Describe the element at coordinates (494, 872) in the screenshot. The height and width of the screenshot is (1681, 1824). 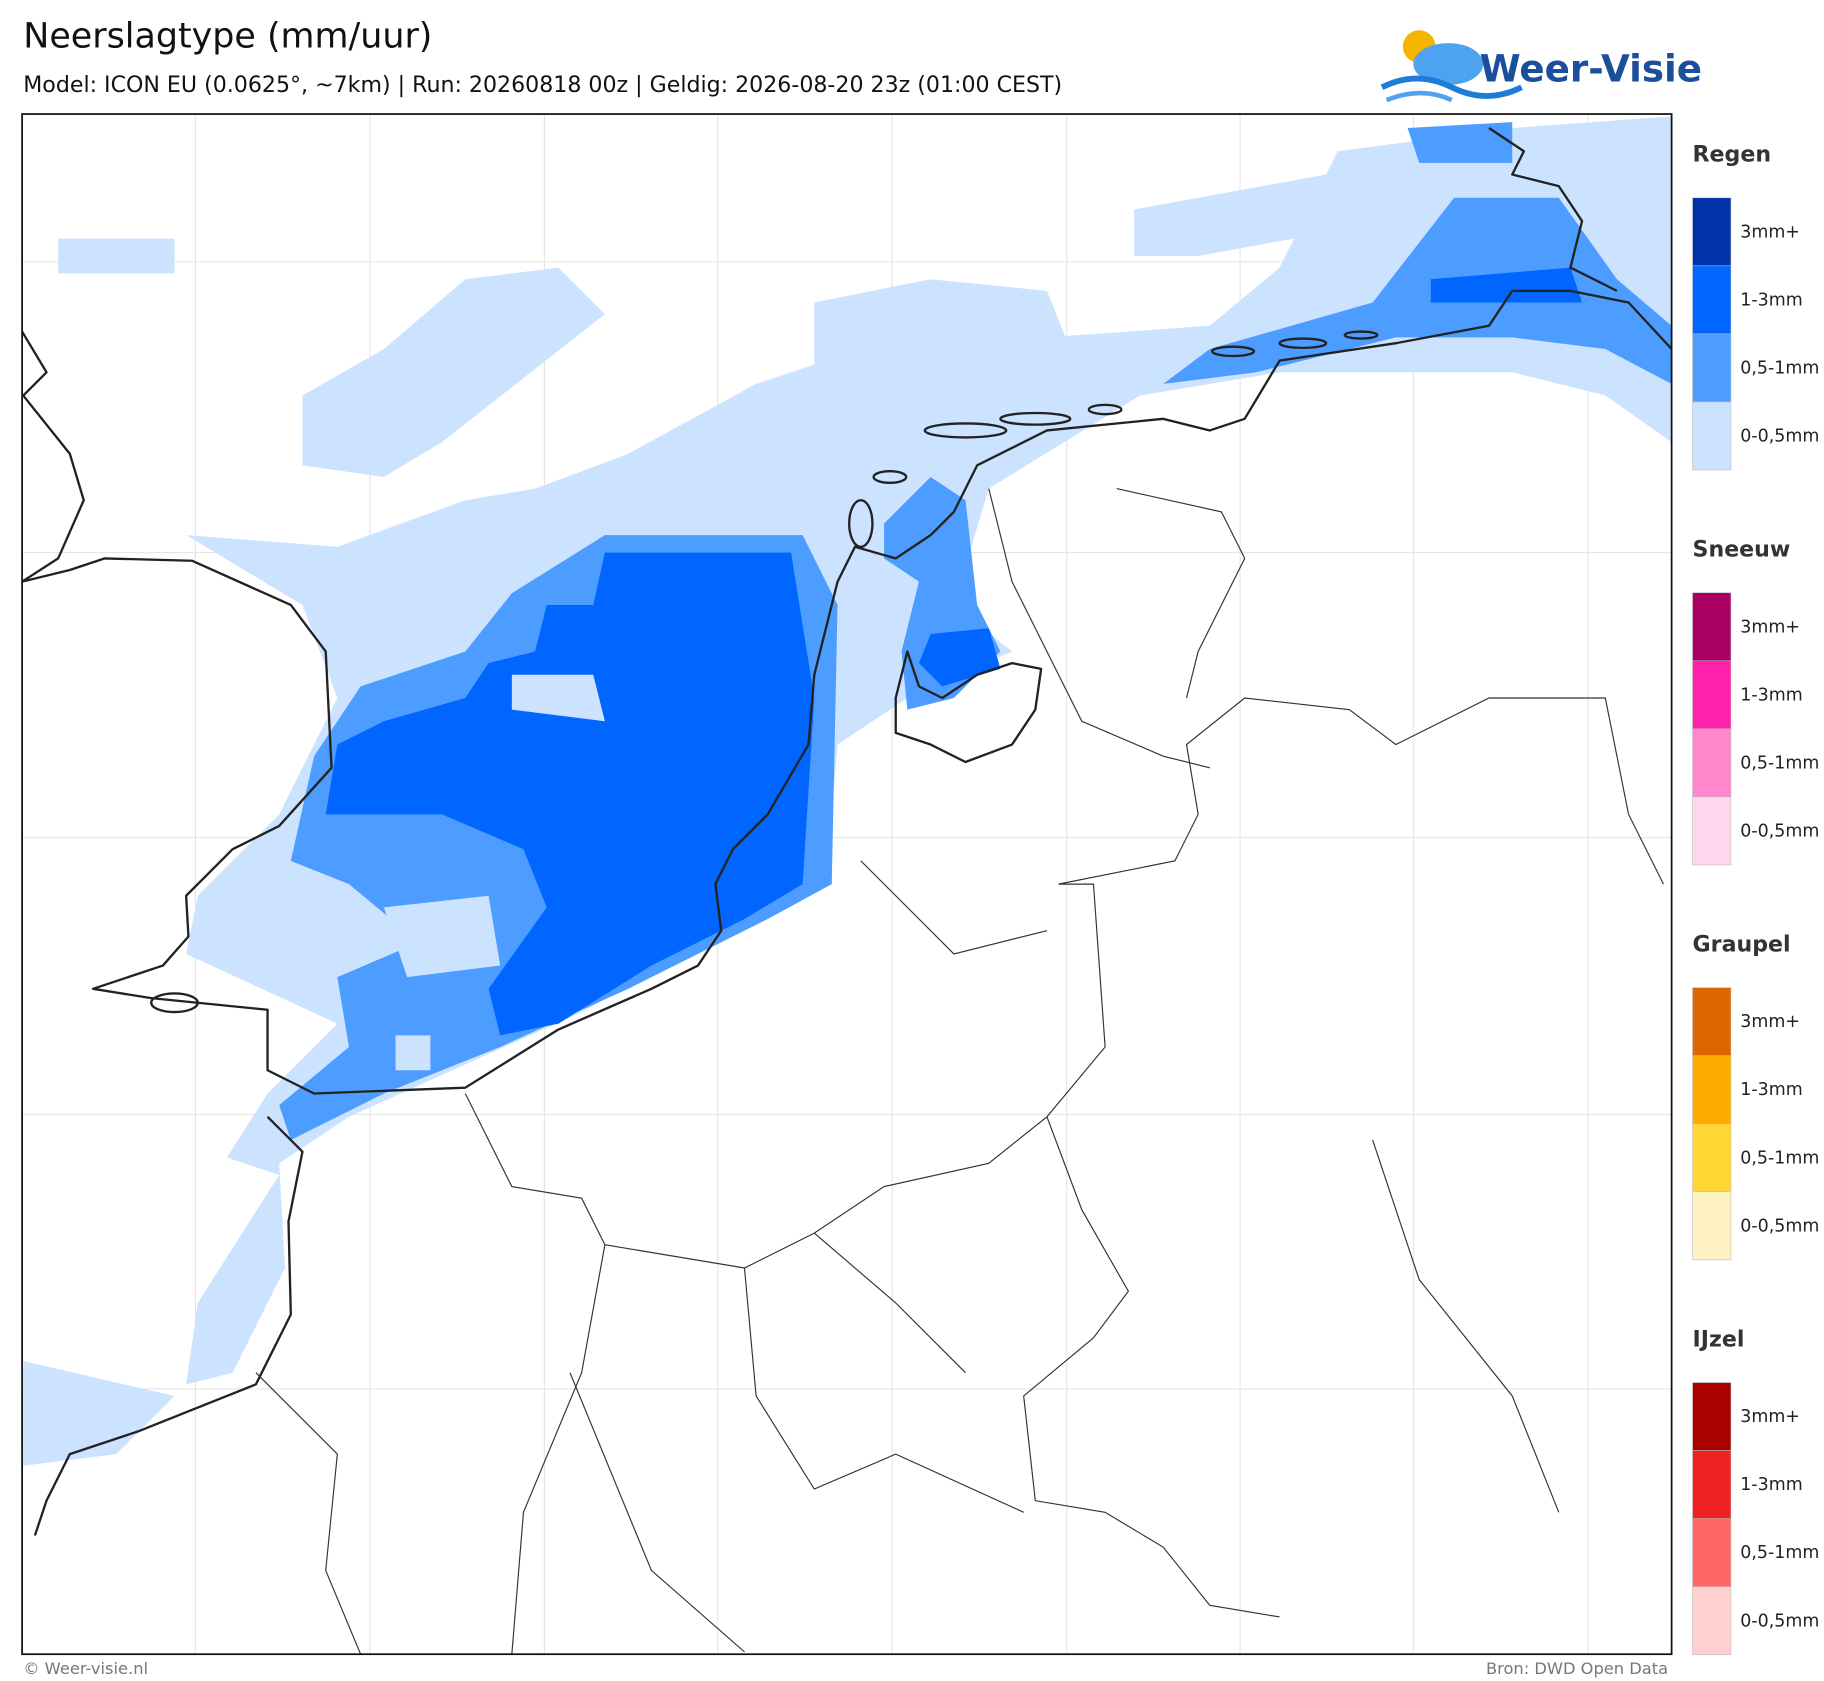
I see `rain-light-holes` at that location.